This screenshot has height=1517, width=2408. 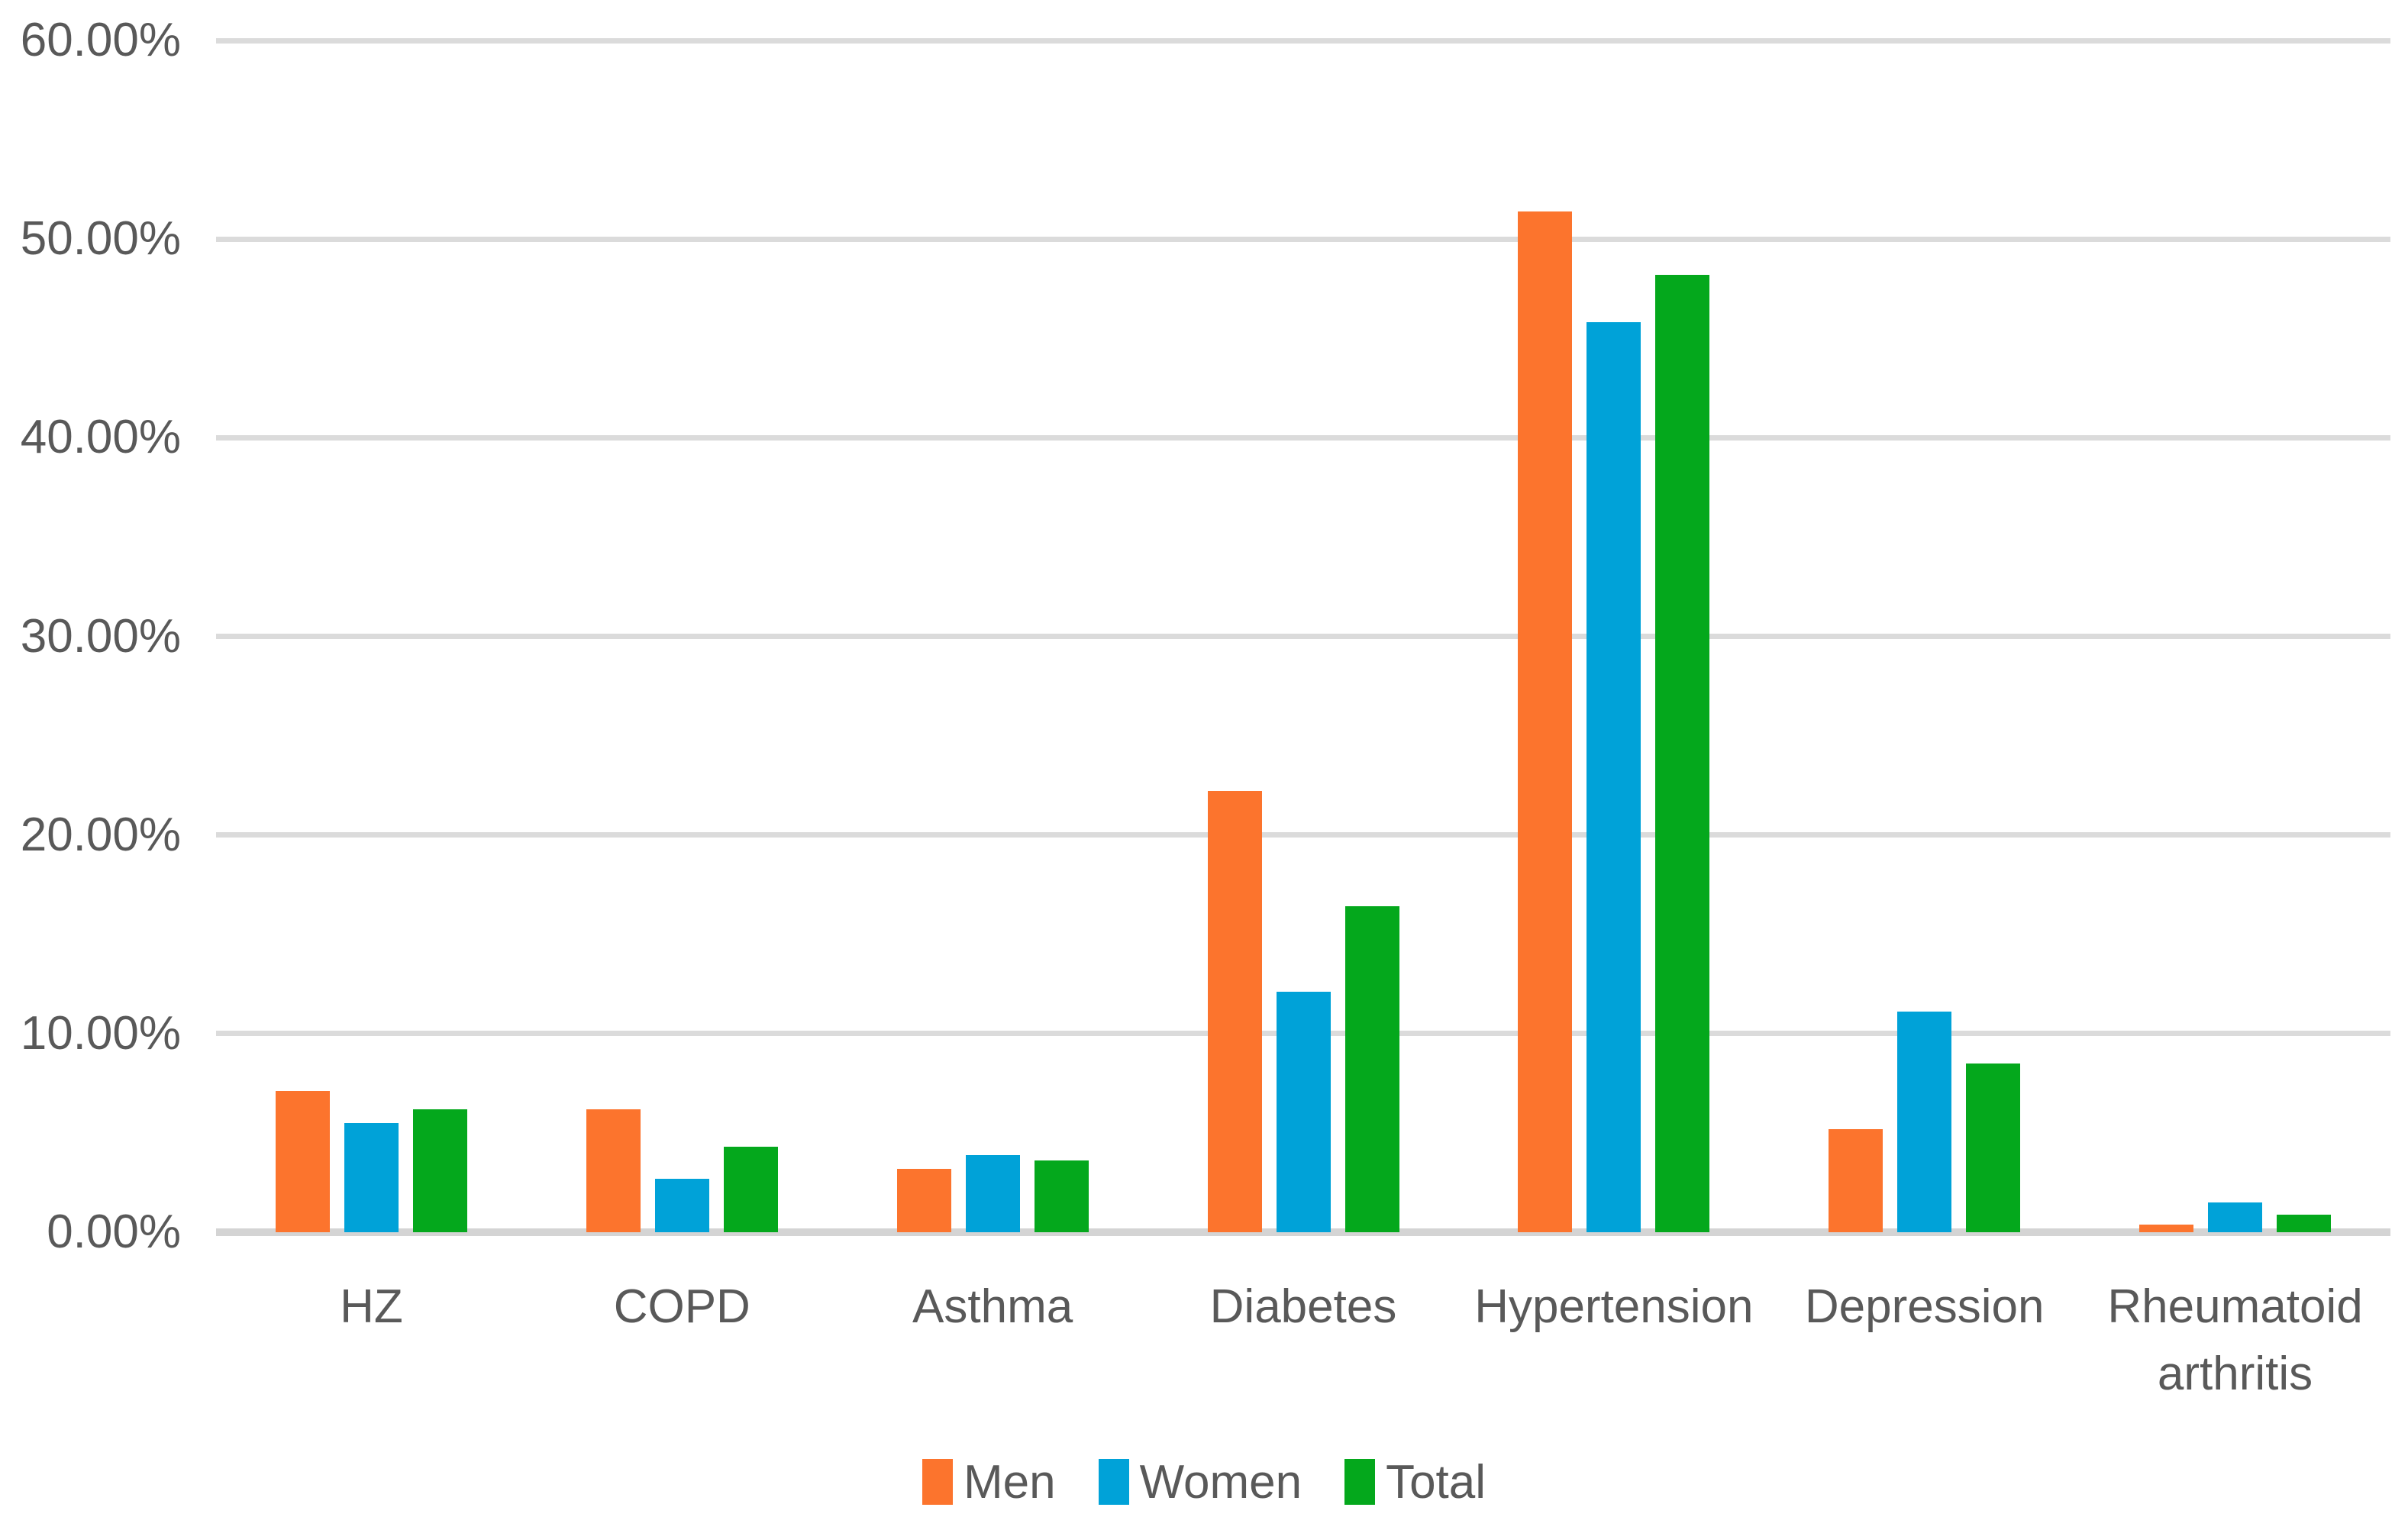 What do you see at coordinates (992, 1306) in the screenshot?
I see `category-label-asthma: Asthma` at bounding box center [992, 1306].